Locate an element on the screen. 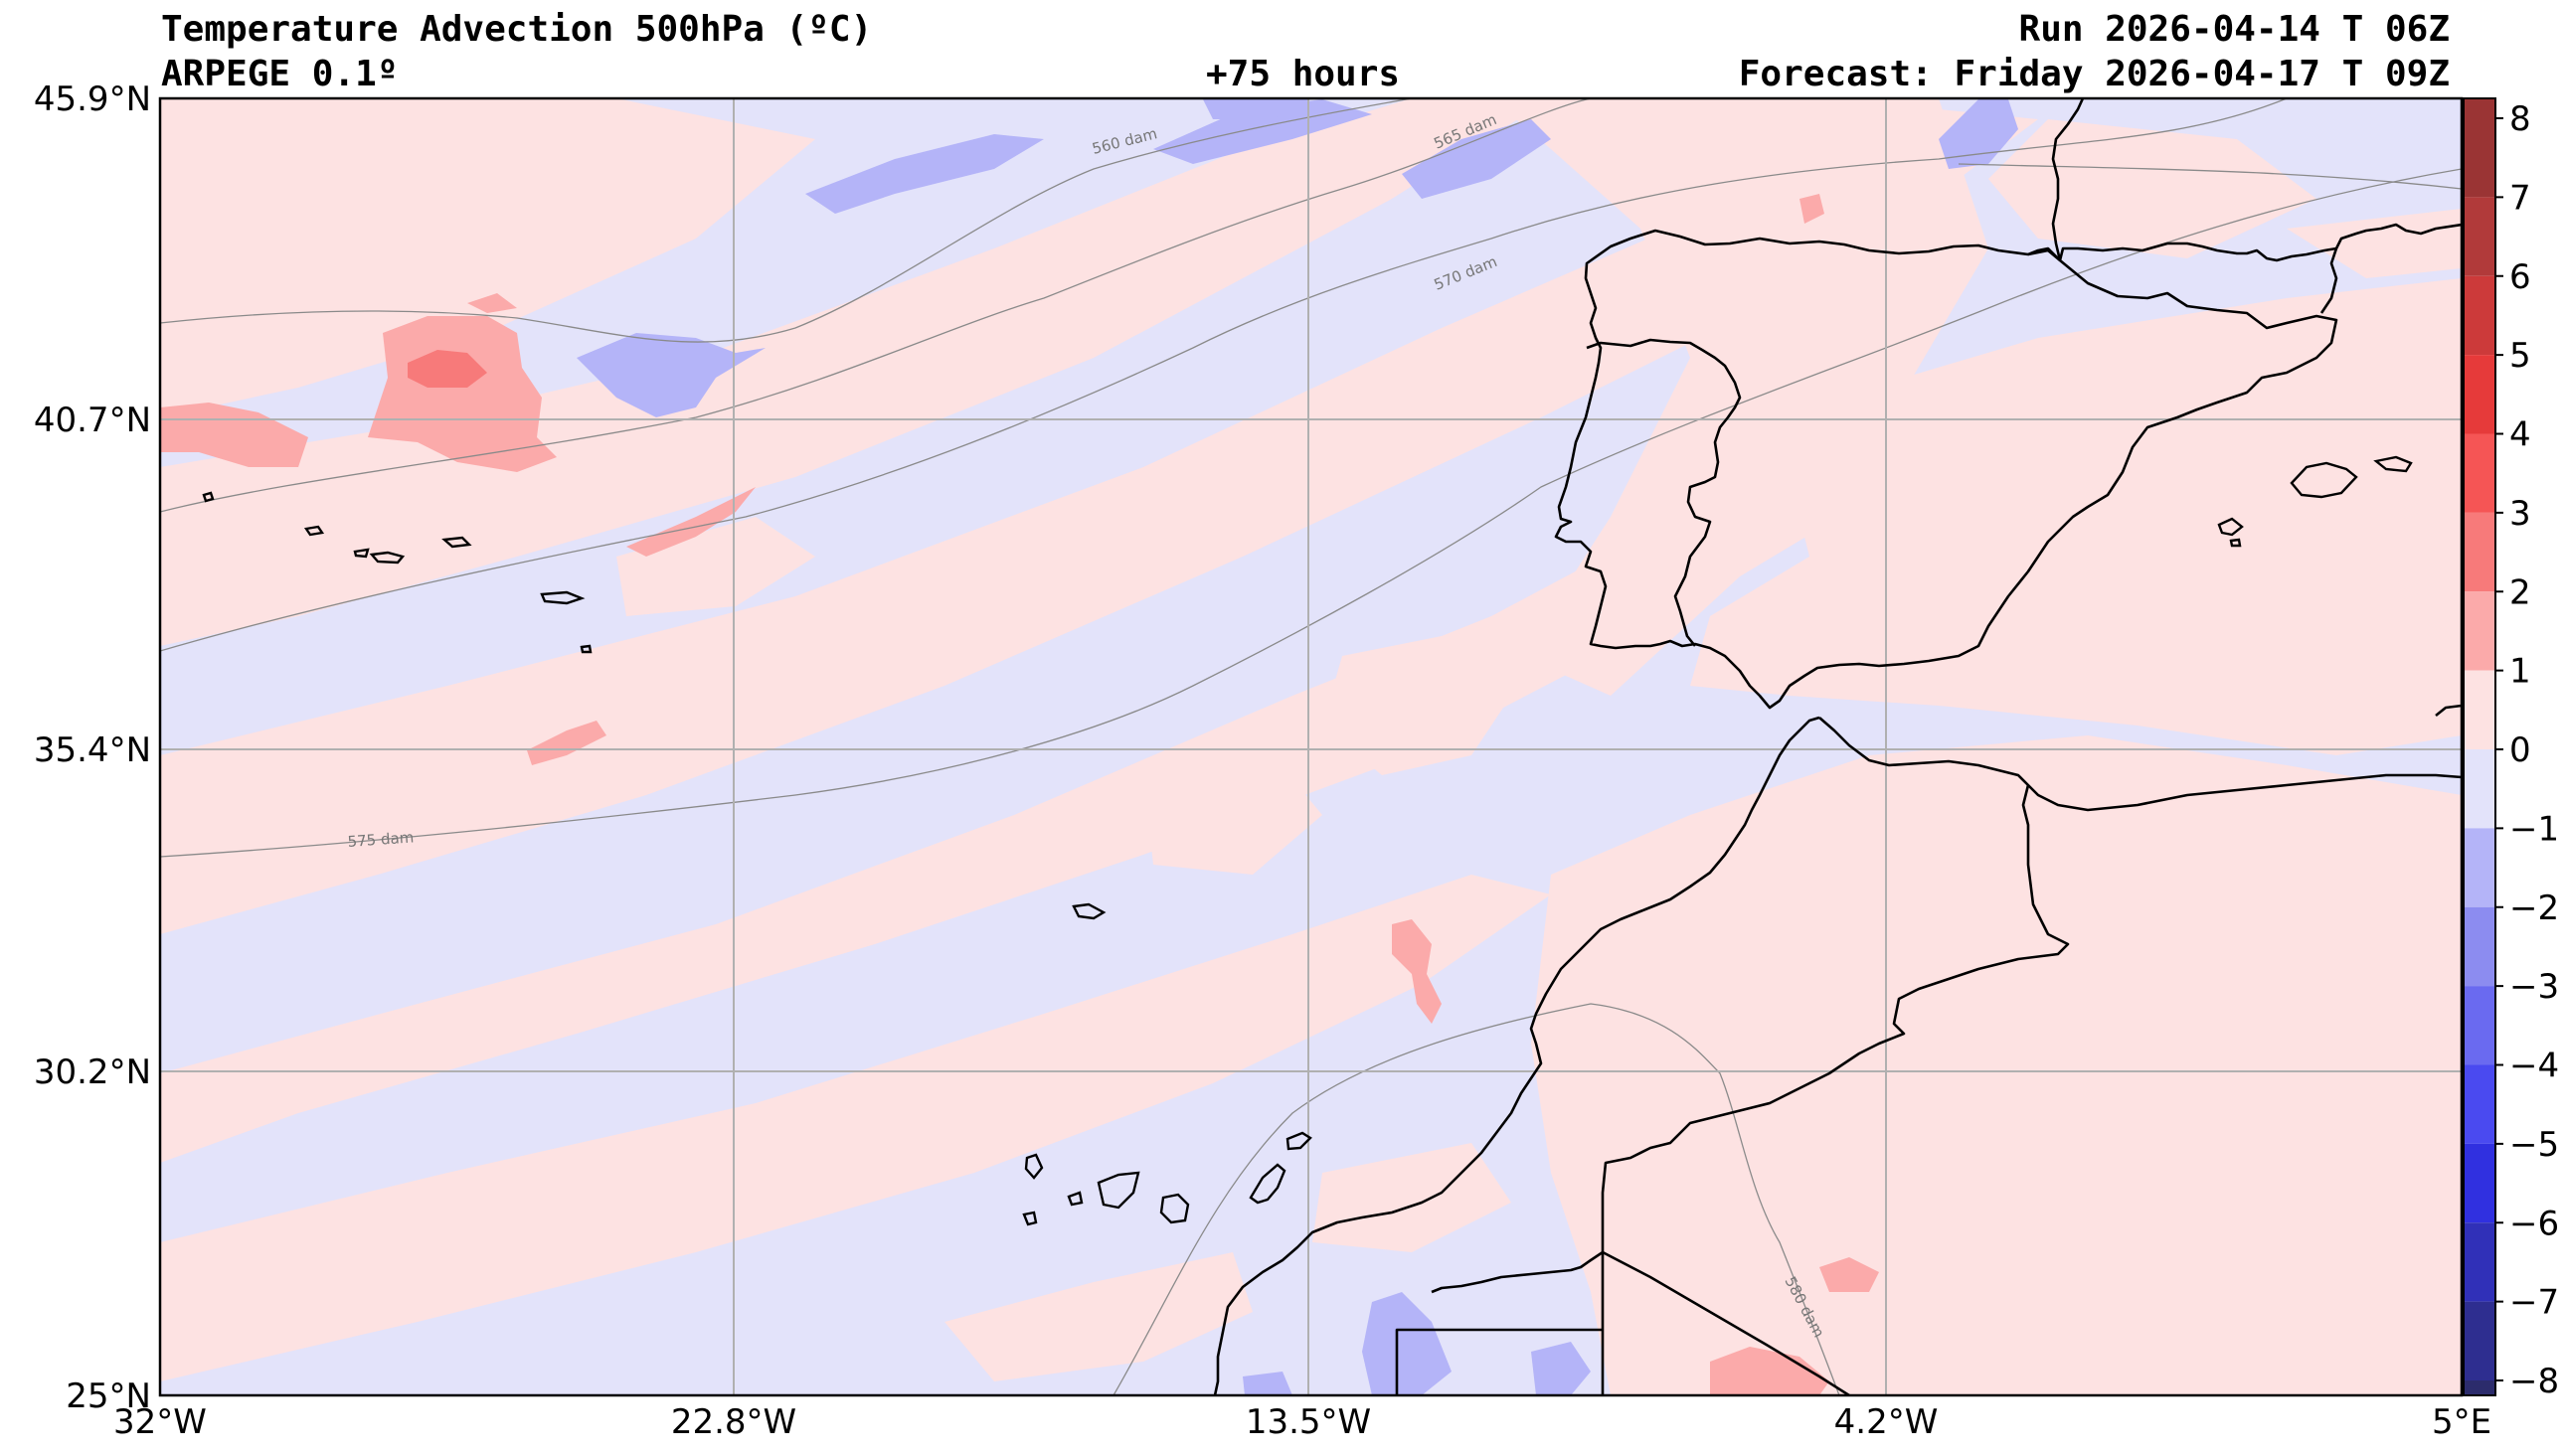 Image resolution: width=2568 pixels, height=1456 pixels. colorbar-tick-label: 1 is located at coordinates (2520, 672).